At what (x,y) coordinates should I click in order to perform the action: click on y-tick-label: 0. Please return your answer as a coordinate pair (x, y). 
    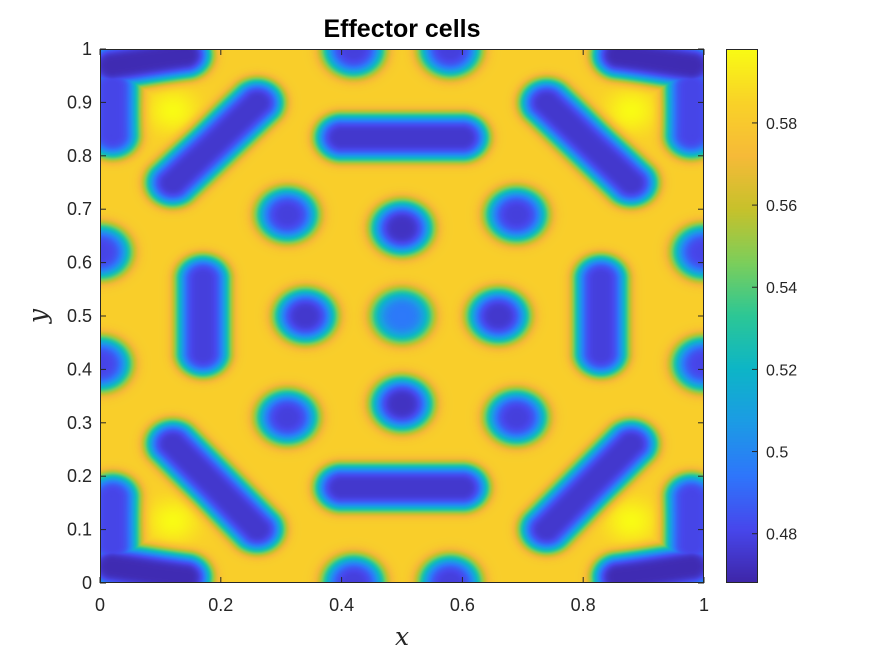
    Looking at the image, I should click on (87, 583).